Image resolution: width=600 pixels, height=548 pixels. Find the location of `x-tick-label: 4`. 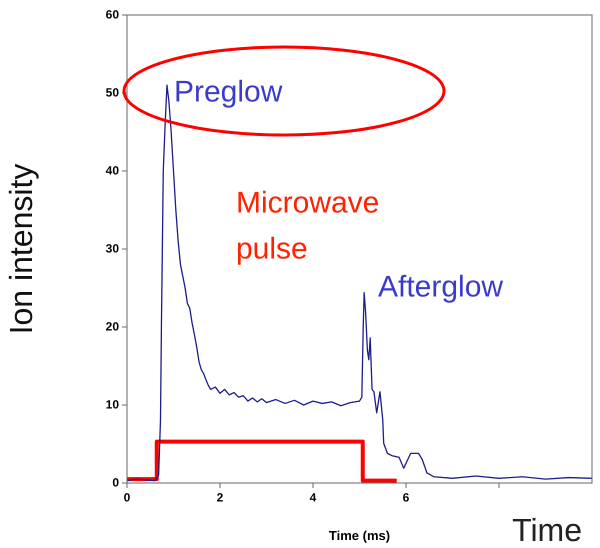

x-tick-label: 4 is located at coordinates (313, 497).